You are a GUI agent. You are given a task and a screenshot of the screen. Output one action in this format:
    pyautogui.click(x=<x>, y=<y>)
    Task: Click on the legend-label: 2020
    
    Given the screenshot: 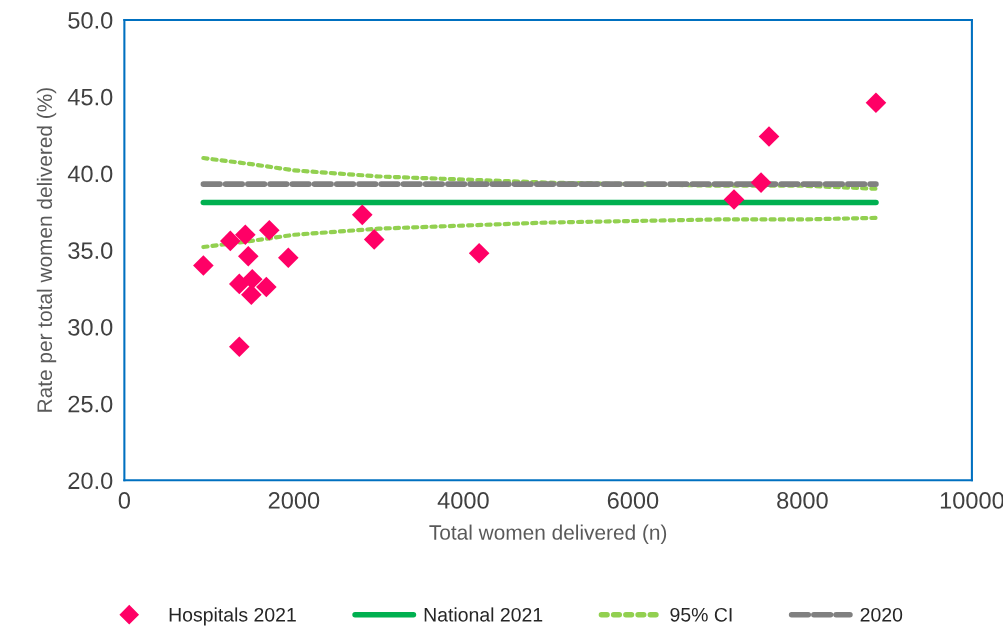 What is the action you would take?
    pyautogui.click(x=881, y=614)
    